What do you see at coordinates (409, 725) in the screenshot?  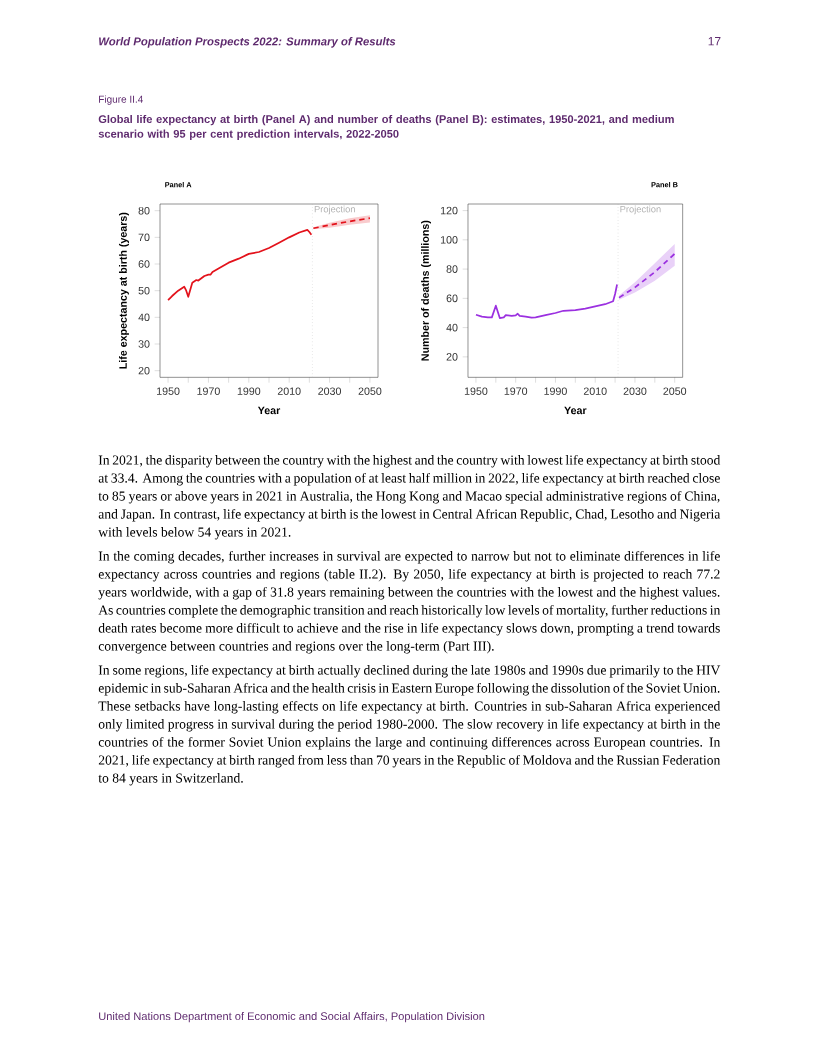 I see `text: In some regions, life expectancy at birth actually declined during the late 1980s and 1990s due primarily to the HIV epidemic in sub-Saharan Africa and the health crisis in Eastern Europe following the dissolution of the Soviet Union. These setbacks have long-lasting effects on life expectancy at birth. Countries in sub-Saharan Africa experienced only limited progress in survival during the period 1980-2000. The slow recovery in life expectancy at birth in the countries of the former Soviet Union explains the large and continuing differences across European countries. In 2021, life expectancy at birth ranged from less than 70 years in the Republic of Moldova and the Russian Federation to 84 years in Switzerland.` at bounding box center [409, 725].